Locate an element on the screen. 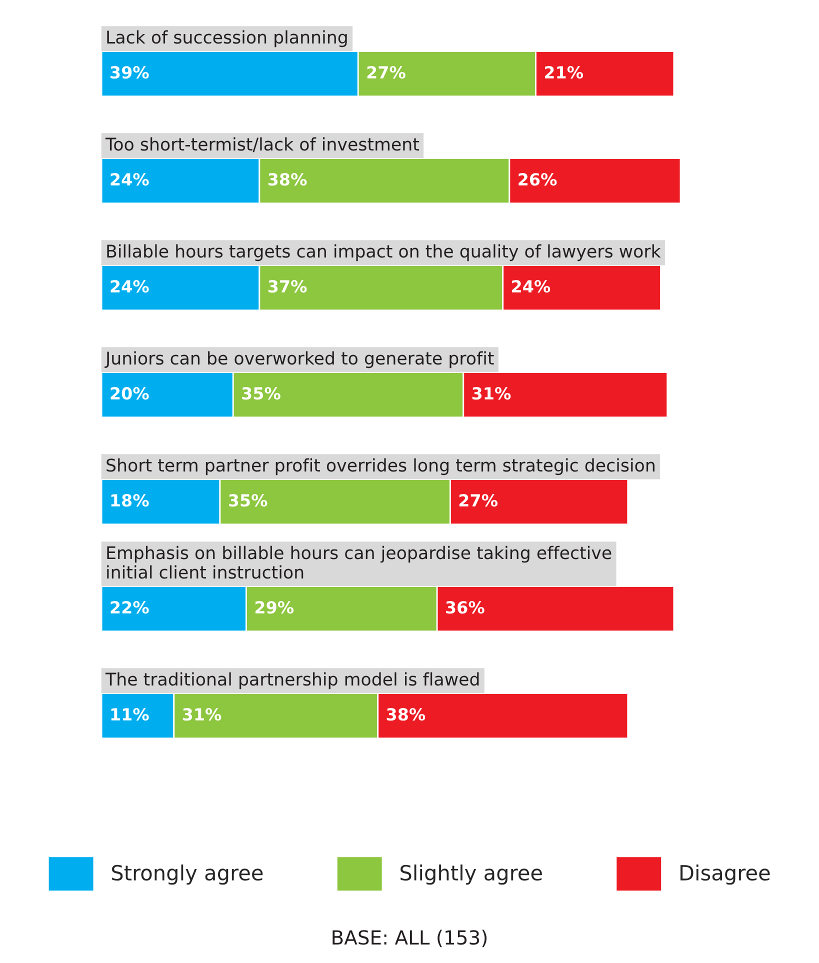 The height and width of the screenshot is (963, 819). data-label: 37% is located at coordinates (287, 286).